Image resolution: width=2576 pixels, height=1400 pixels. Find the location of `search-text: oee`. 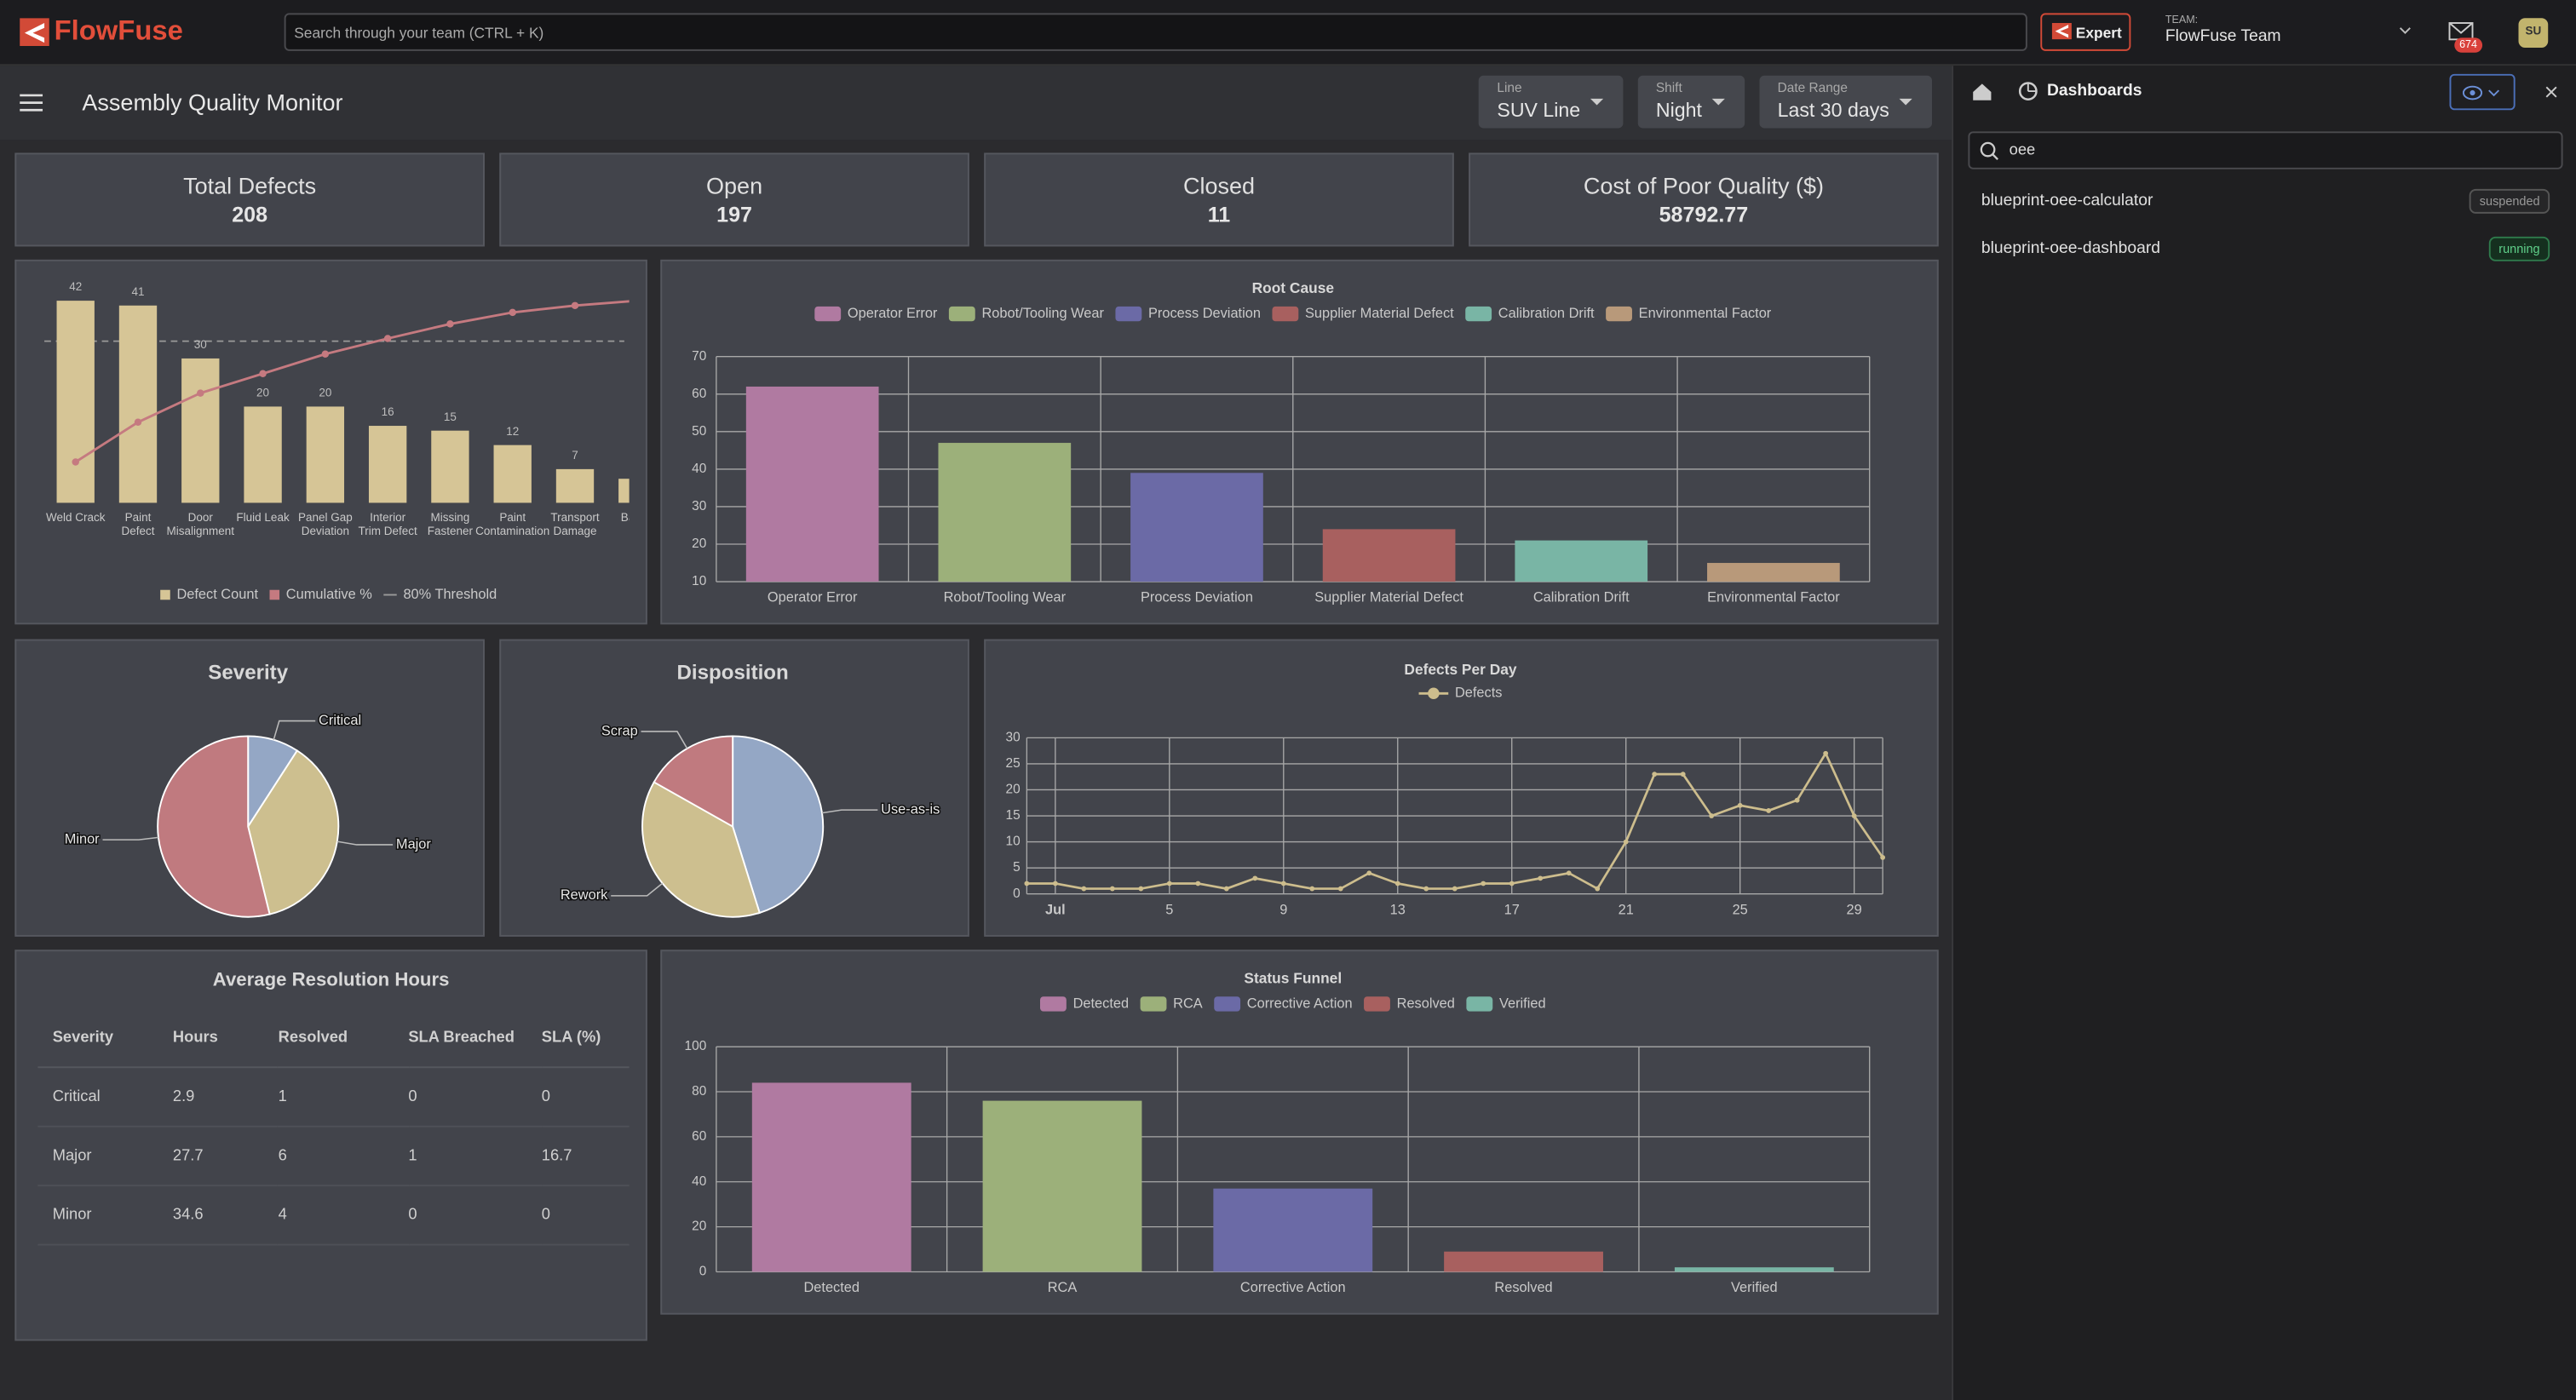

search-text: oee is located at coordinates (2023, 150).